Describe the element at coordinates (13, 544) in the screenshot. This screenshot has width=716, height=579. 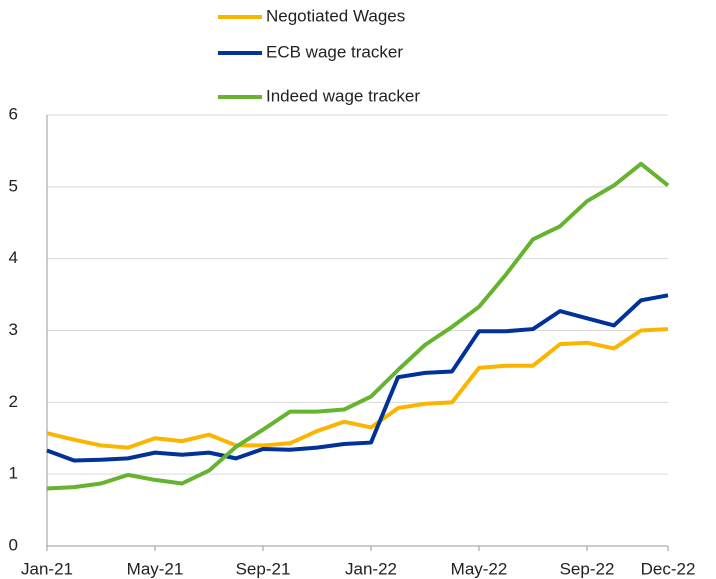
I see `y-tick-label: 0` at that location.